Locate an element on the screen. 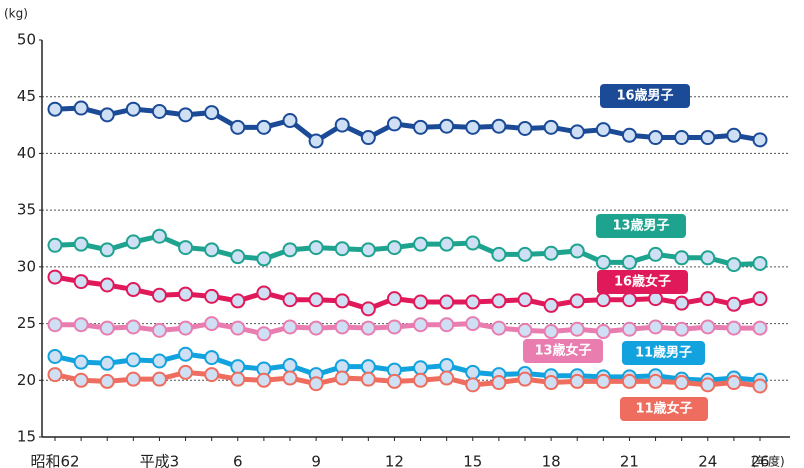  x-tick-label: 21 is located at coordinates (629, 460).